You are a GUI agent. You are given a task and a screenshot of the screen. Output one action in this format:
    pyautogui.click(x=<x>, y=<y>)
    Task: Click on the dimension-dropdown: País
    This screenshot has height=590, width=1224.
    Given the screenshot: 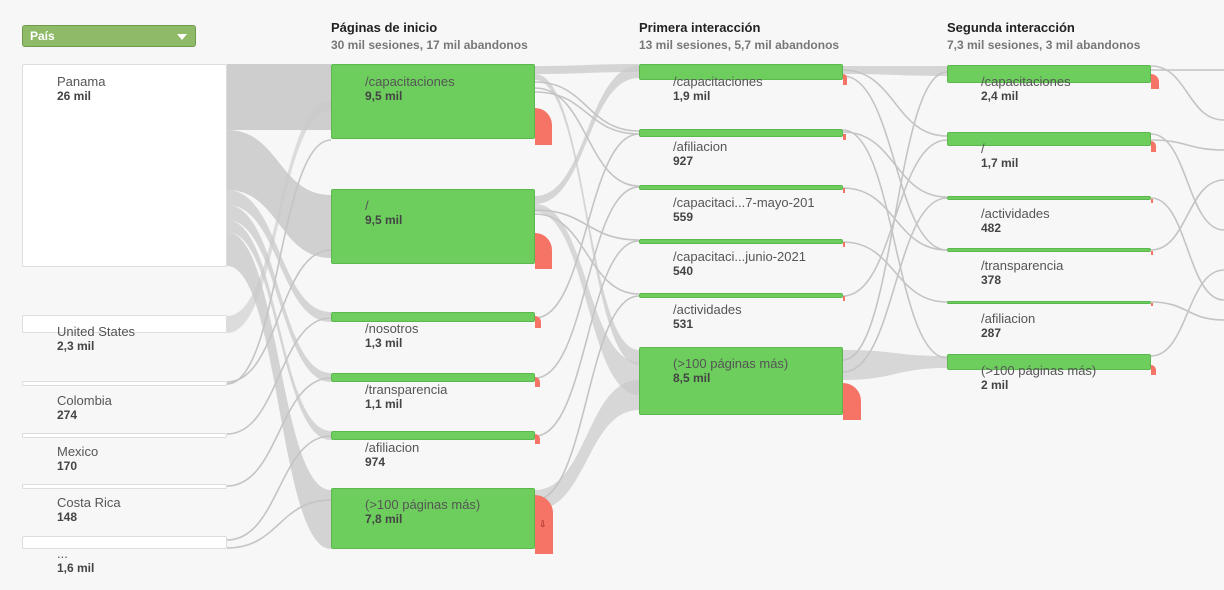 What is the action you would take?
    pyautogui.click(x=109, y=36)
    